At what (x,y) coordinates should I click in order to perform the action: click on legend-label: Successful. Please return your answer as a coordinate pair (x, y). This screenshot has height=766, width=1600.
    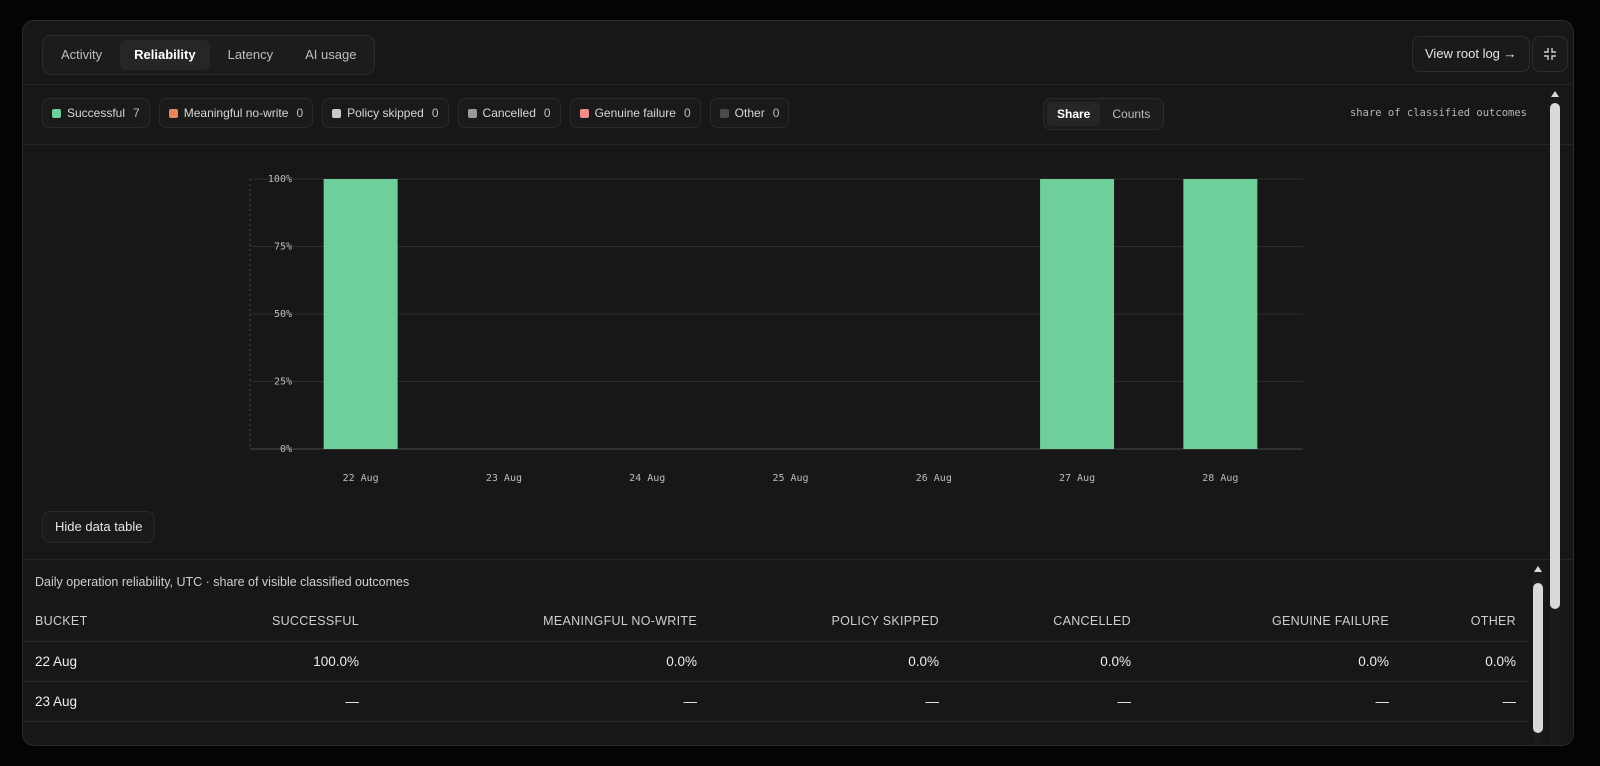
    Looking at the image, I should click on (96, 113).